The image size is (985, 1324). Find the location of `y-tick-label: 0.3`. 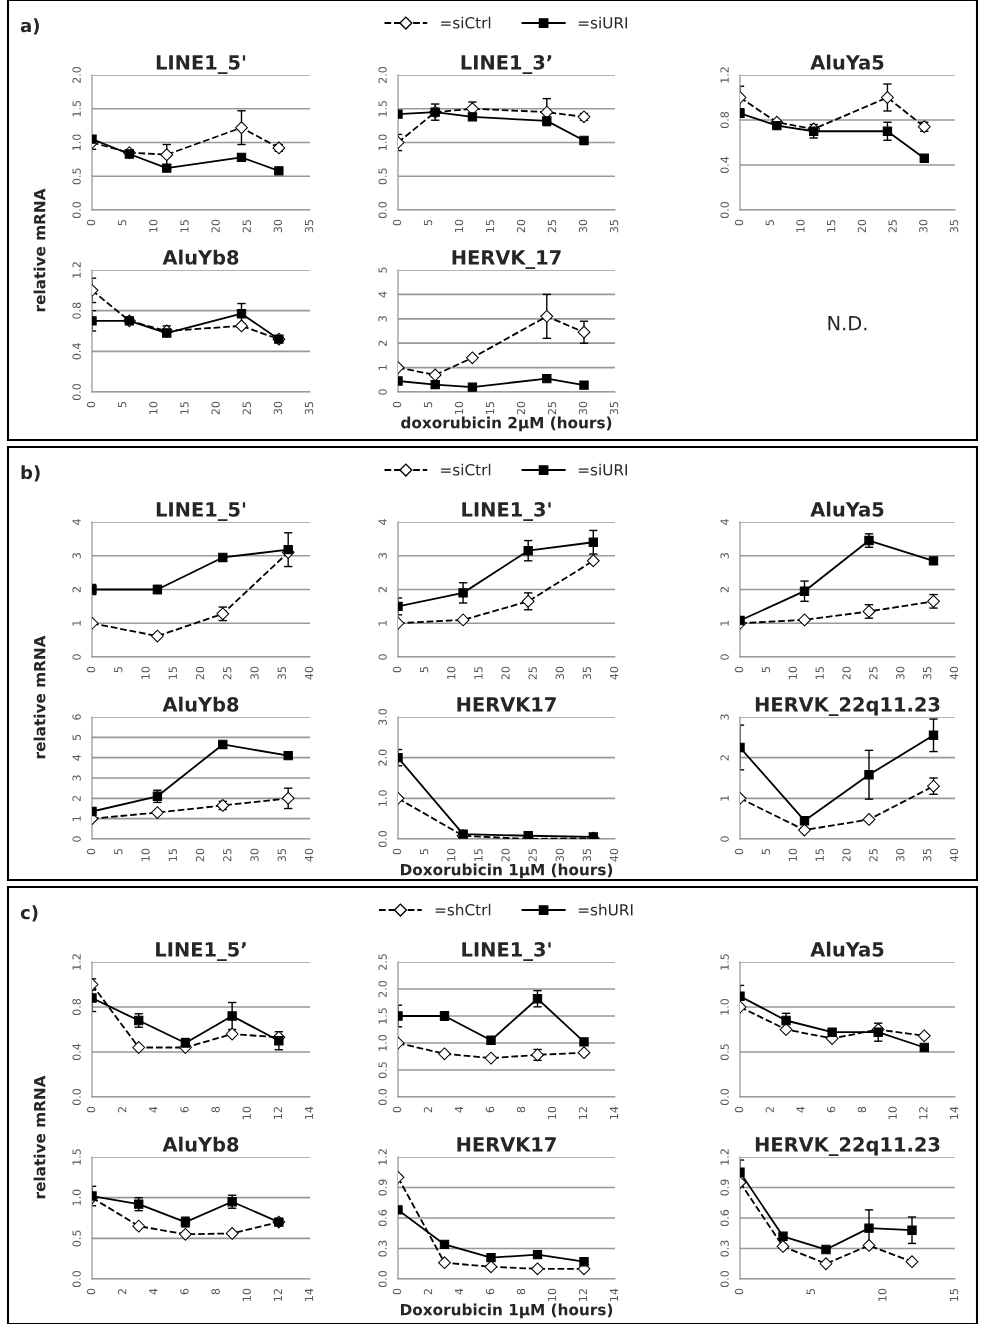

y-tick-label: 0.3 is located at coordinates (724, 1248).